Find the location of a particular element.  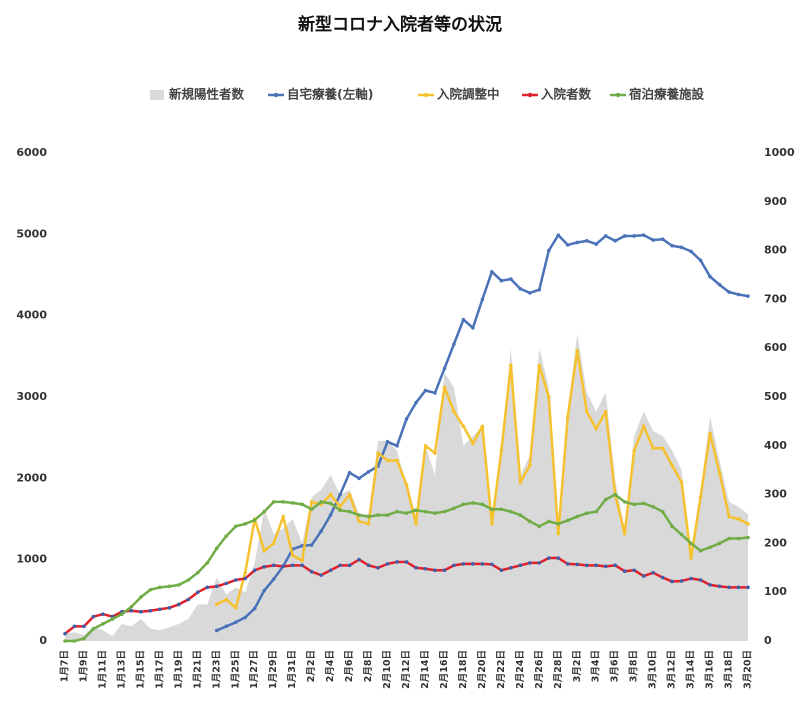

x-tick-label: 1月27日 is located at coordinates (254, 669).